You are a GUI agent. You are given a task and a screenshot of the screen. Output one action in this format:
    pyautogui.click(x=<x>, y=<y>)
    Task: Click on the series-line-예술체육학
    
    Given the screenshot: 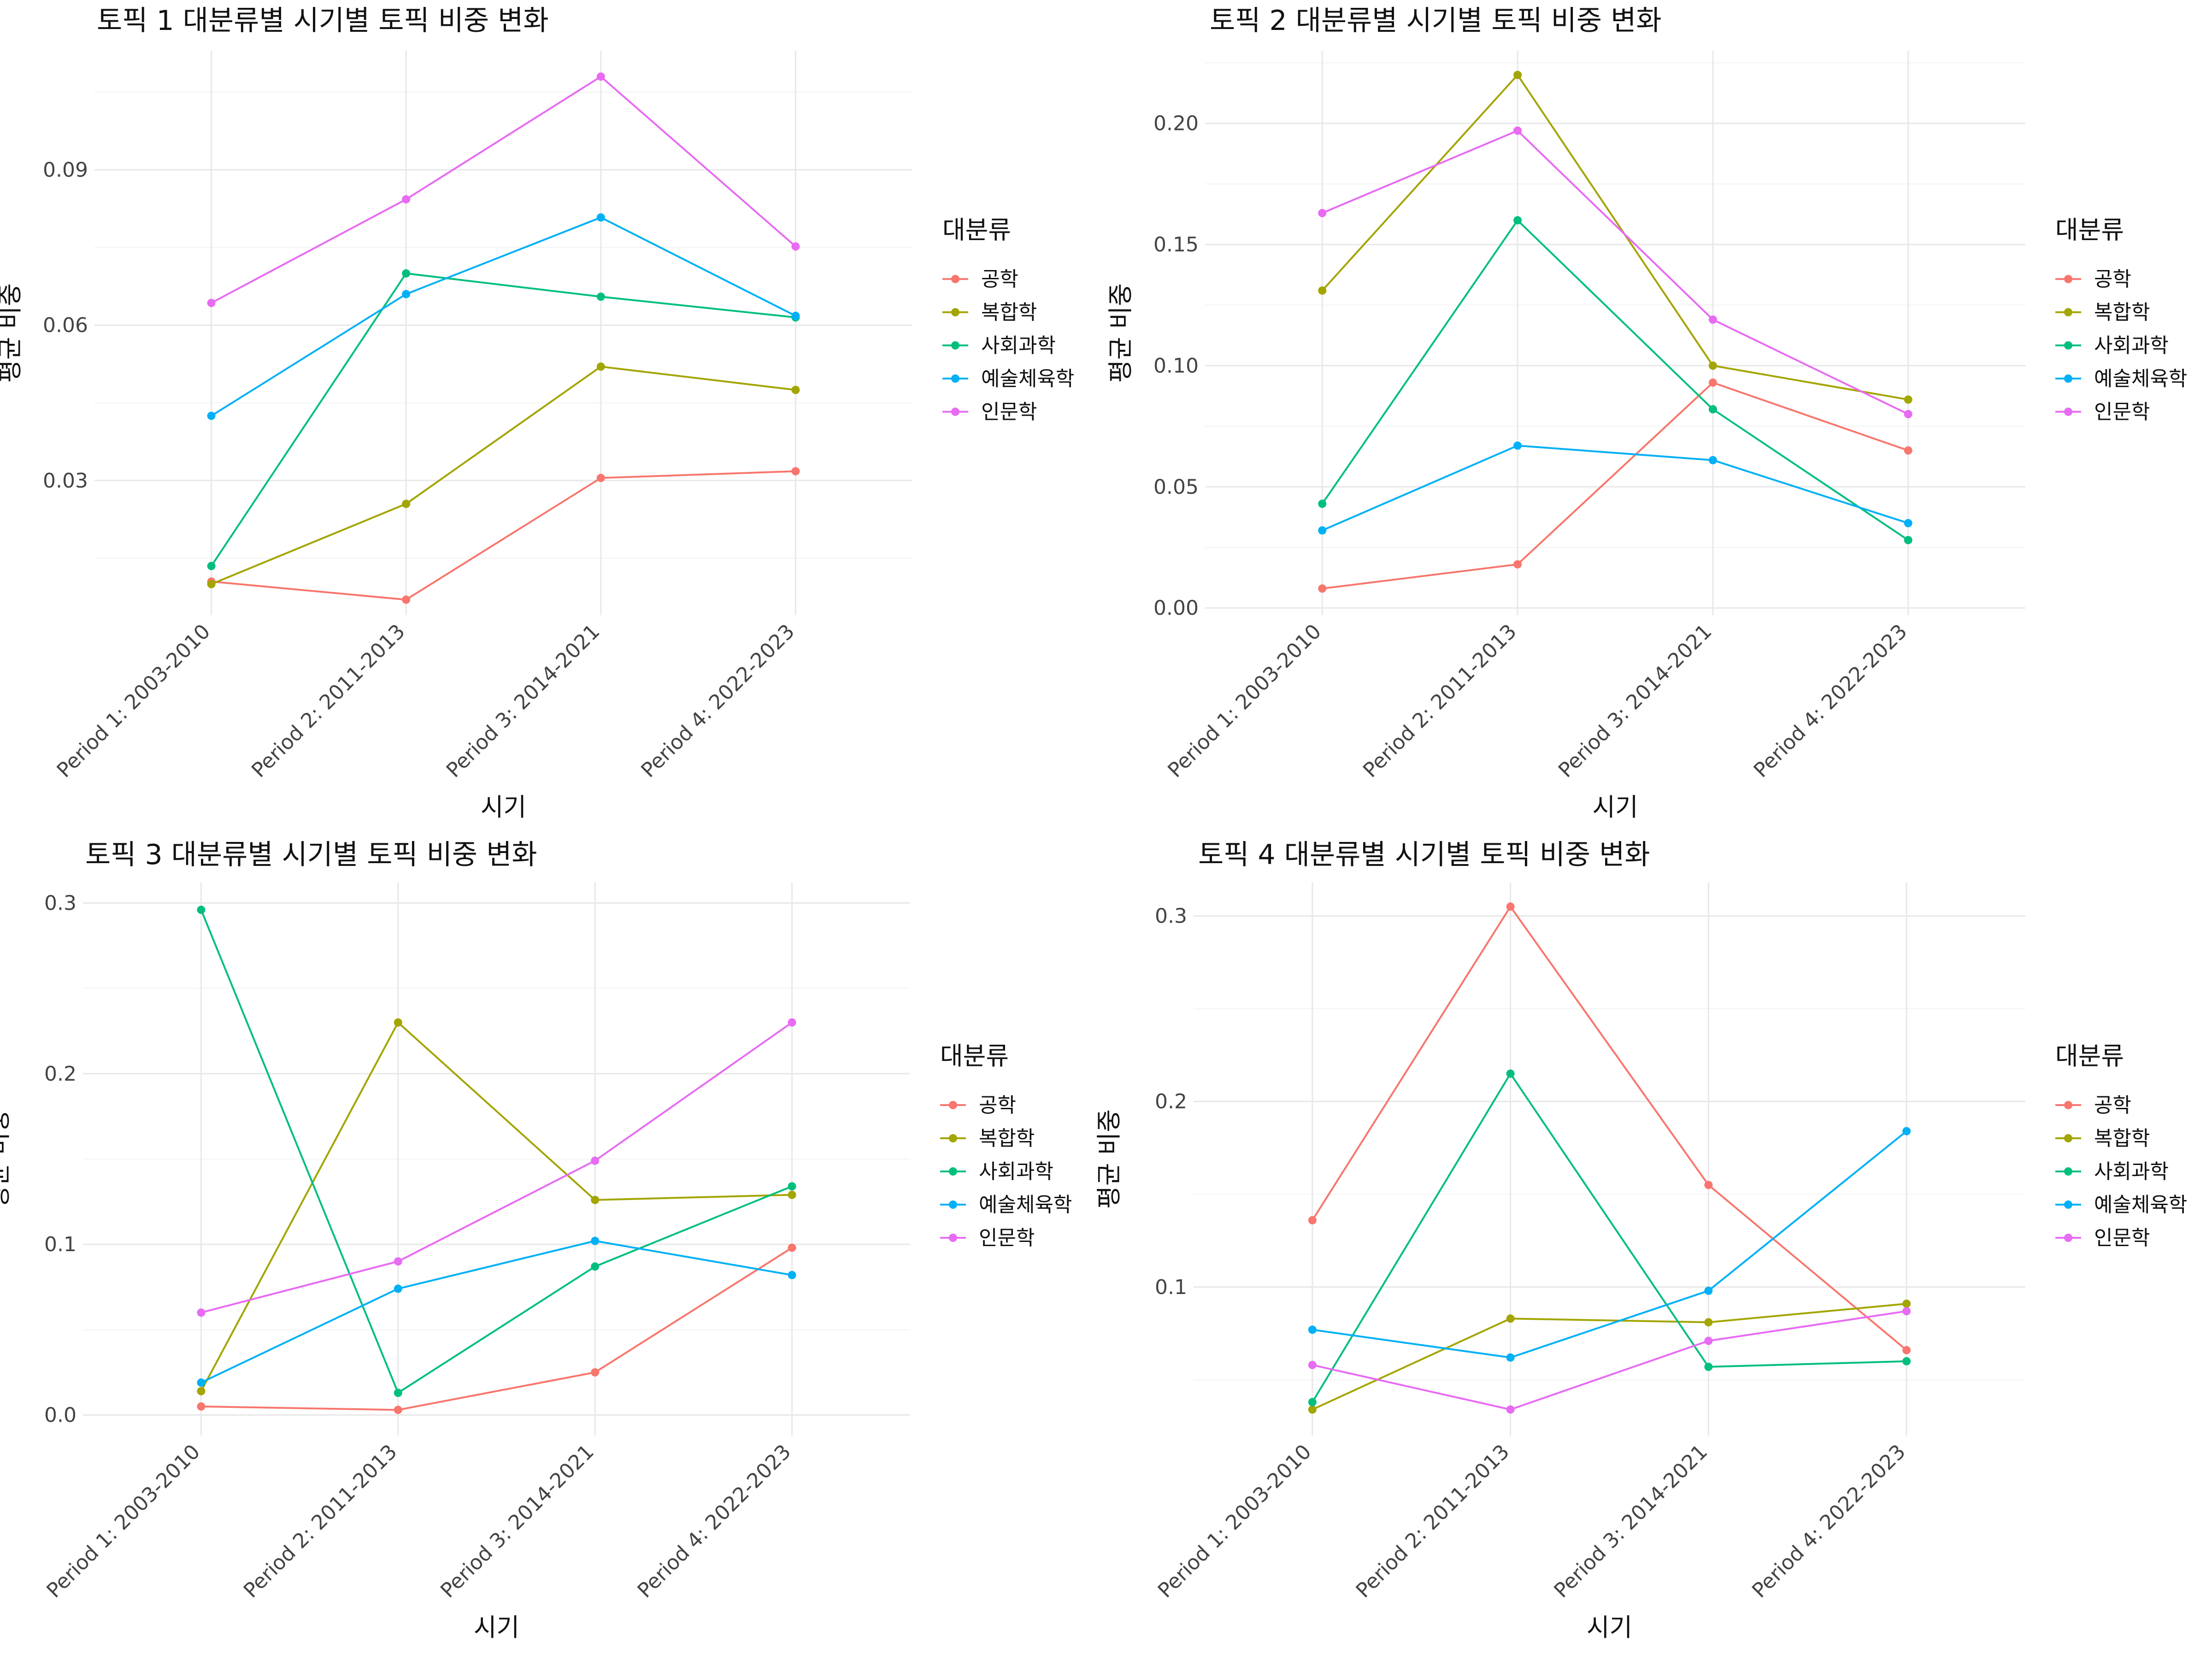 What is the action you would take?
    pyautogui.click(x=496, y=1311)
    